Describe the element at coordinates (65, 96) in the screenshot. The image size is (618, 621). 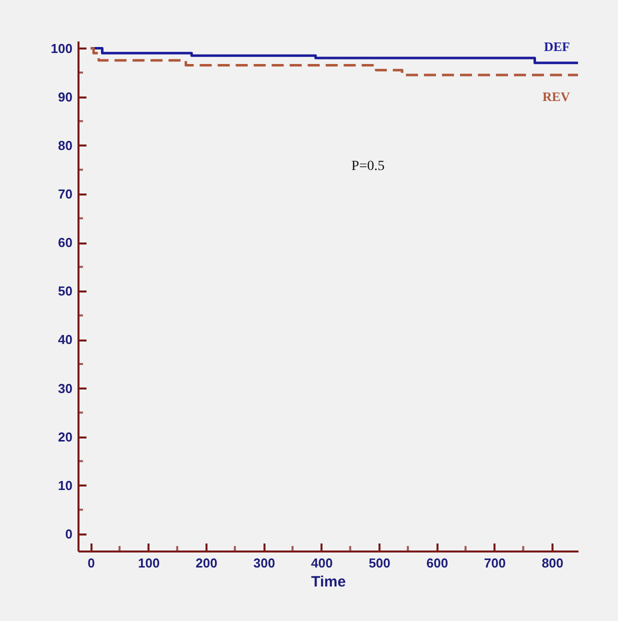
I see `y-tick-label: 90` at that location.